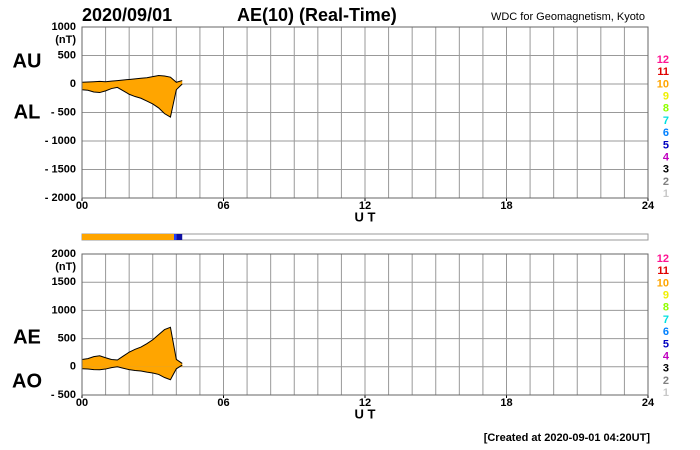  I want to click on legend-label: AO, so click(27, 381).